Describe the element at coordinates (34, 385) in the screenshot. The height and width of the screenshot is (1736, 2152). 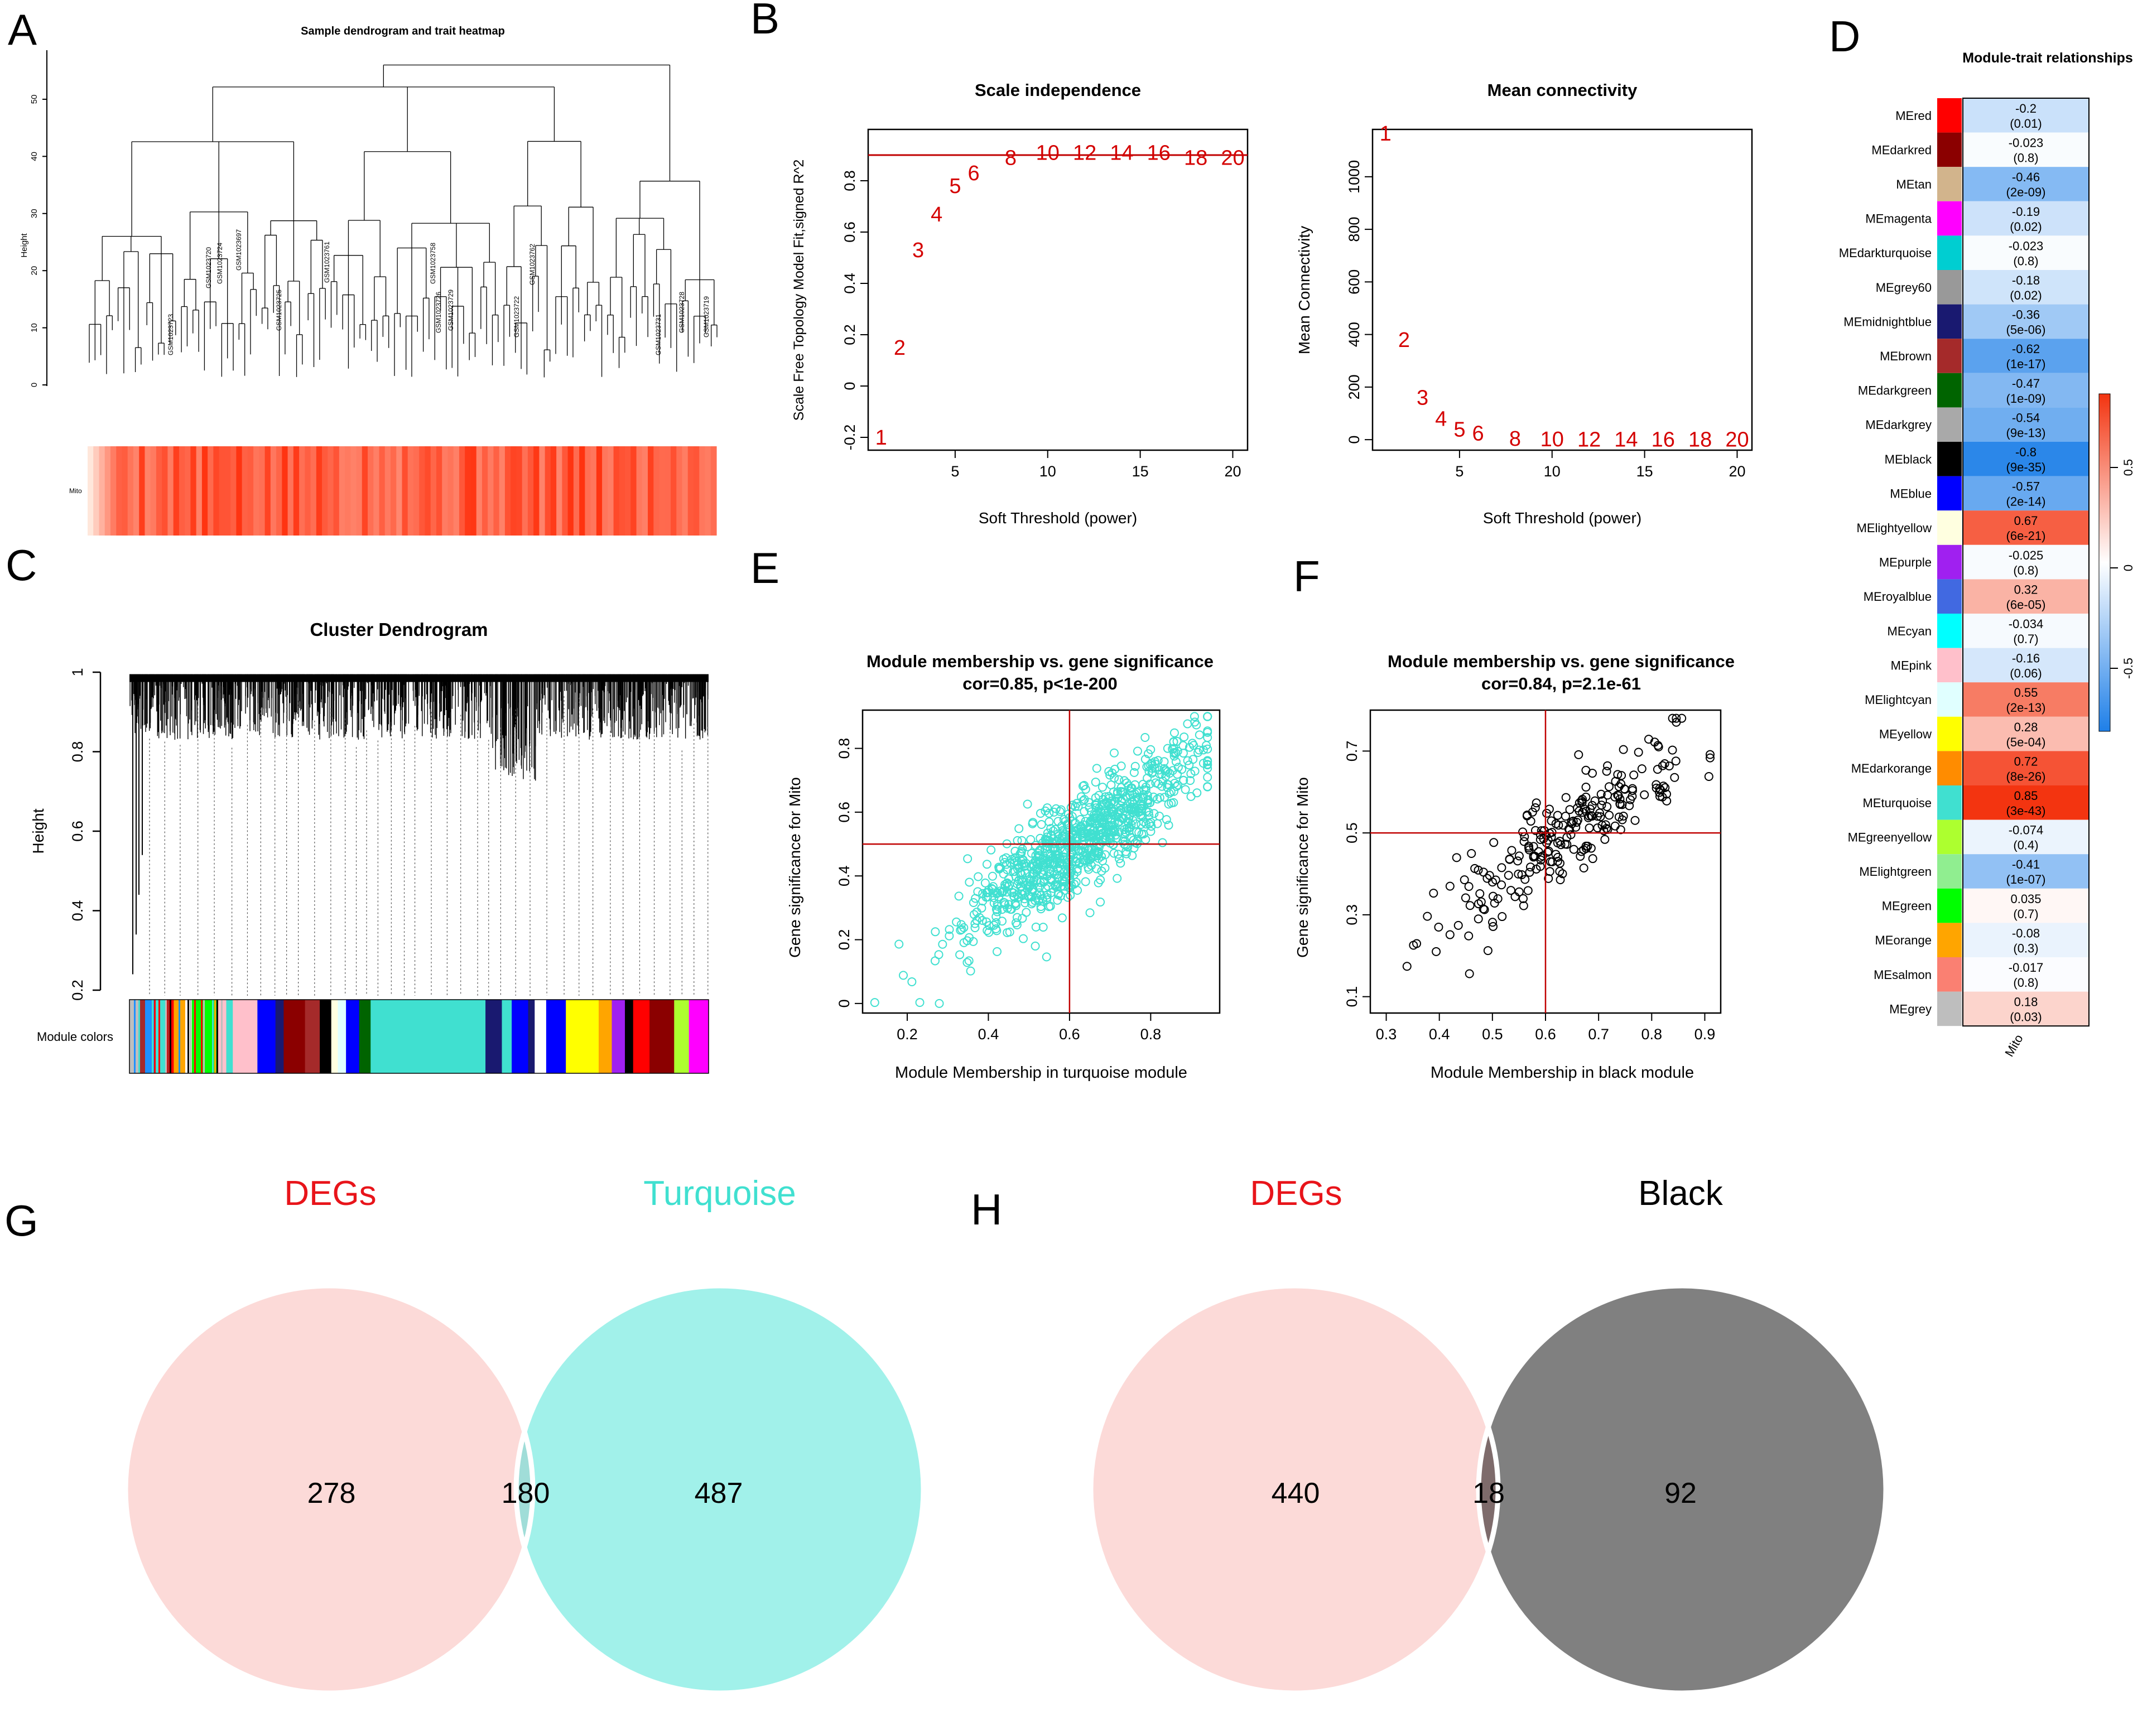
I see `panel-a-y-tick-label: 0` at that location.